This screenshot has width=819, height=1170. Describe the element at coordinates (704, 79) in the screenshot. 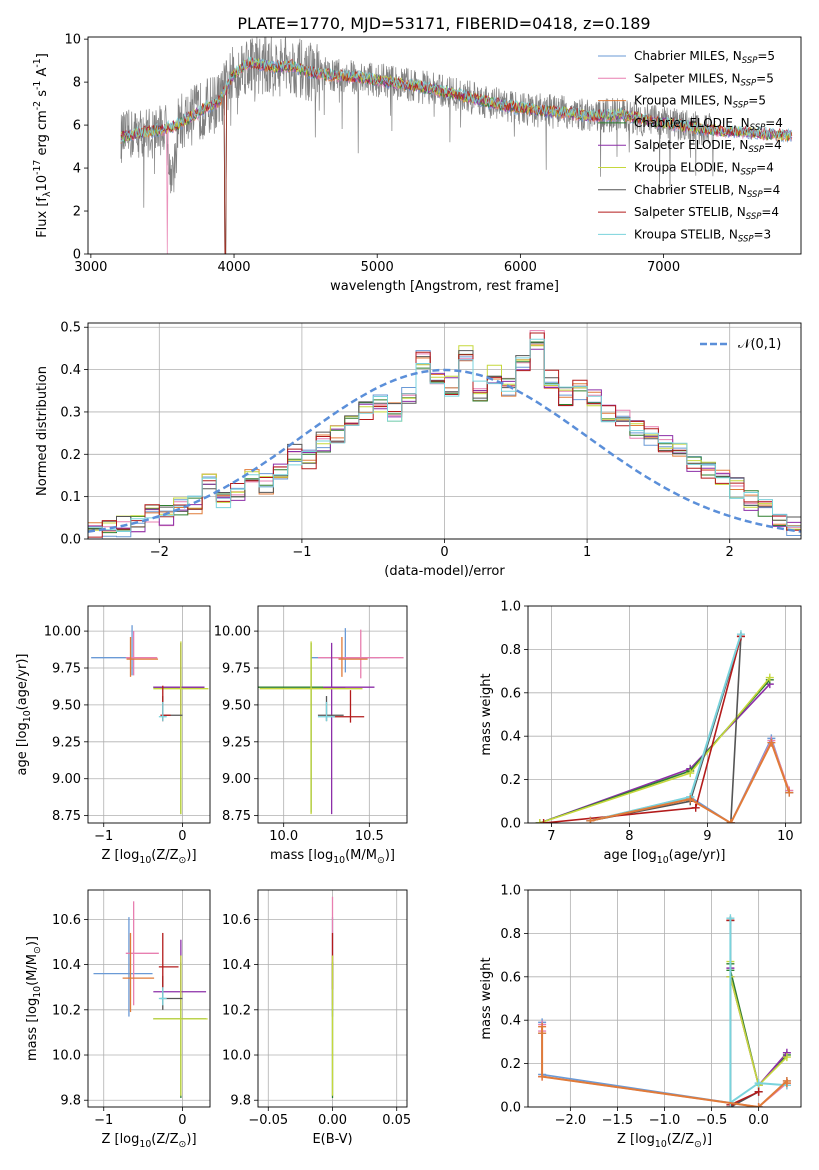

I see `legend-label-salpeter_miles: Salpeter MILES, NSSP=5` at that location.